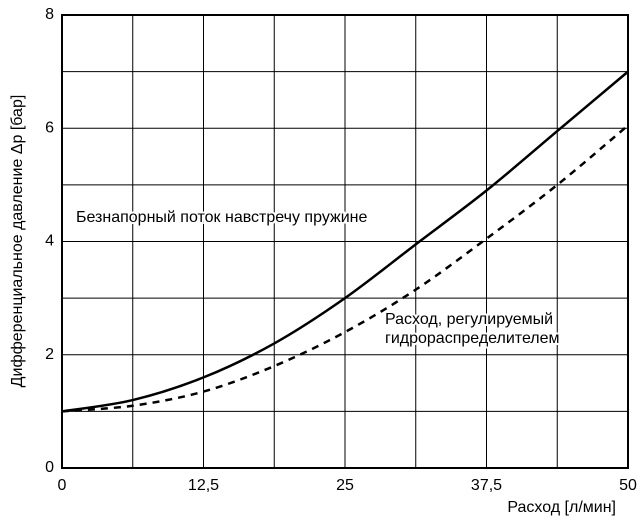 This screenshot has width=638, height=520. Describe the element at coordinates (49, 467) in the screenshot. I see `y-tick-label: 0` at that location.